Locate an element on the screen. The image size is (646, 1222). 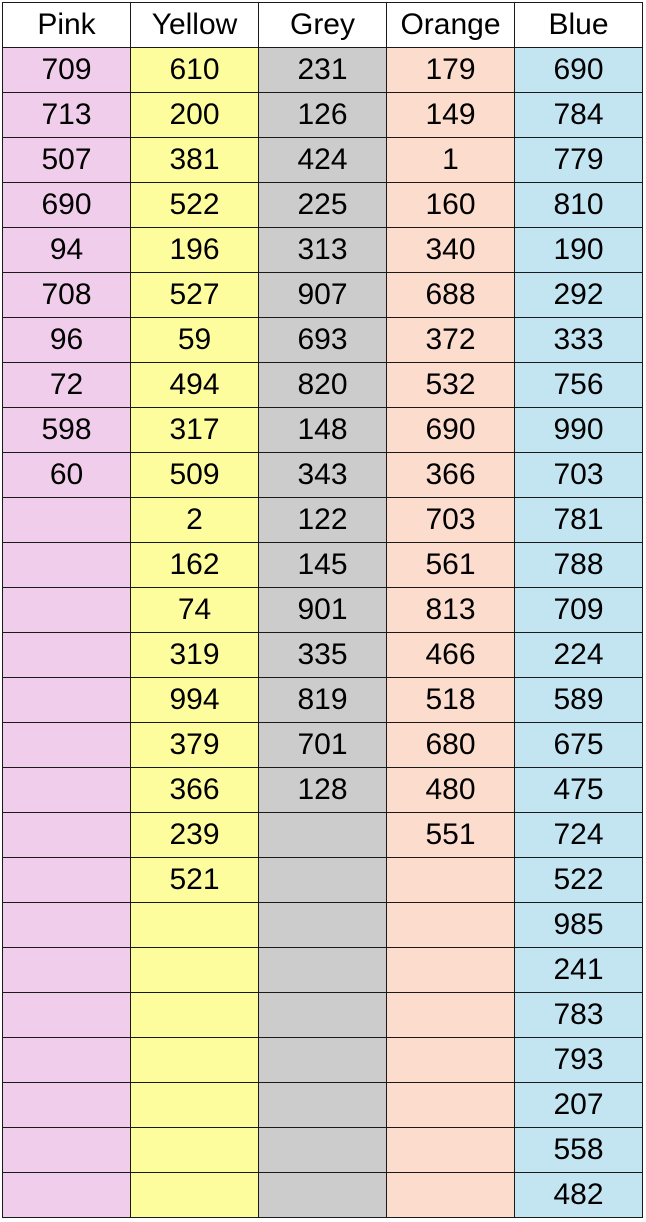
cell-blue: 985 is located at coordinates (578, 925).